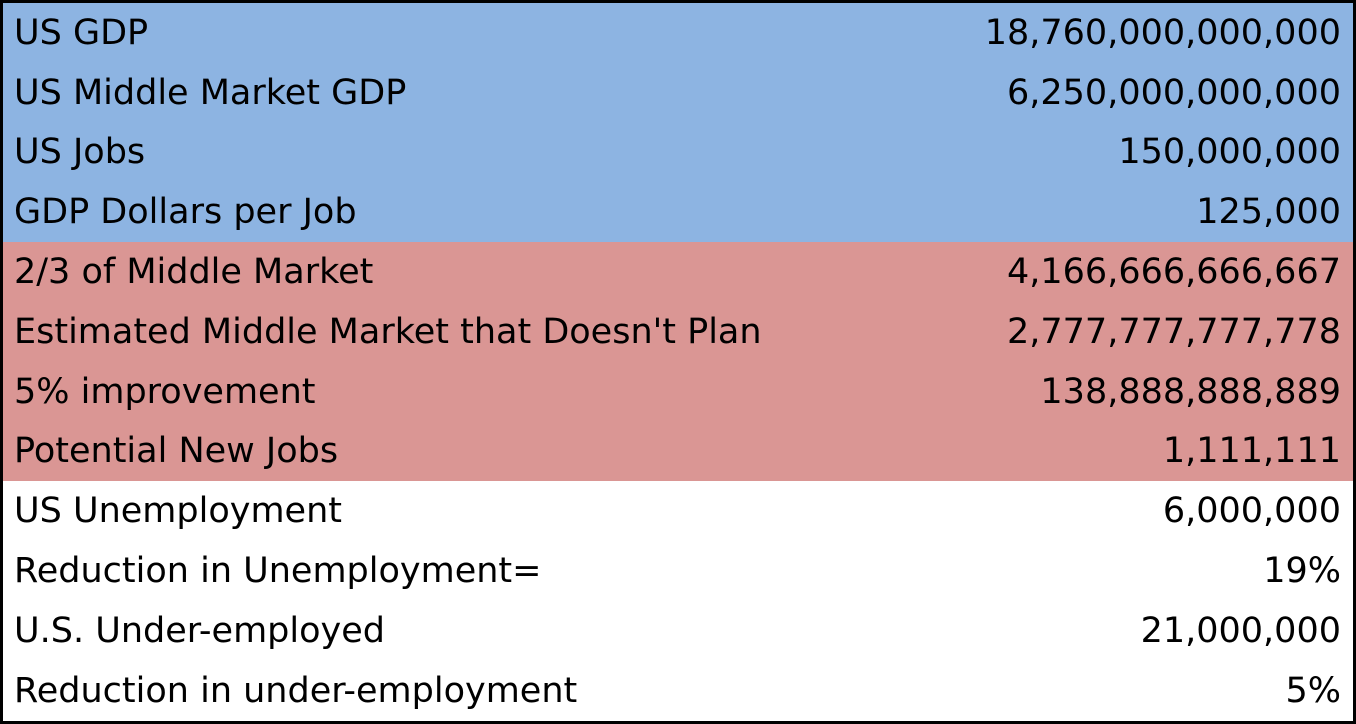 This screenshot has height=724, width=1356. I want to click on table-row: Potential New Jobs 1,111,111, so click(678, 452).